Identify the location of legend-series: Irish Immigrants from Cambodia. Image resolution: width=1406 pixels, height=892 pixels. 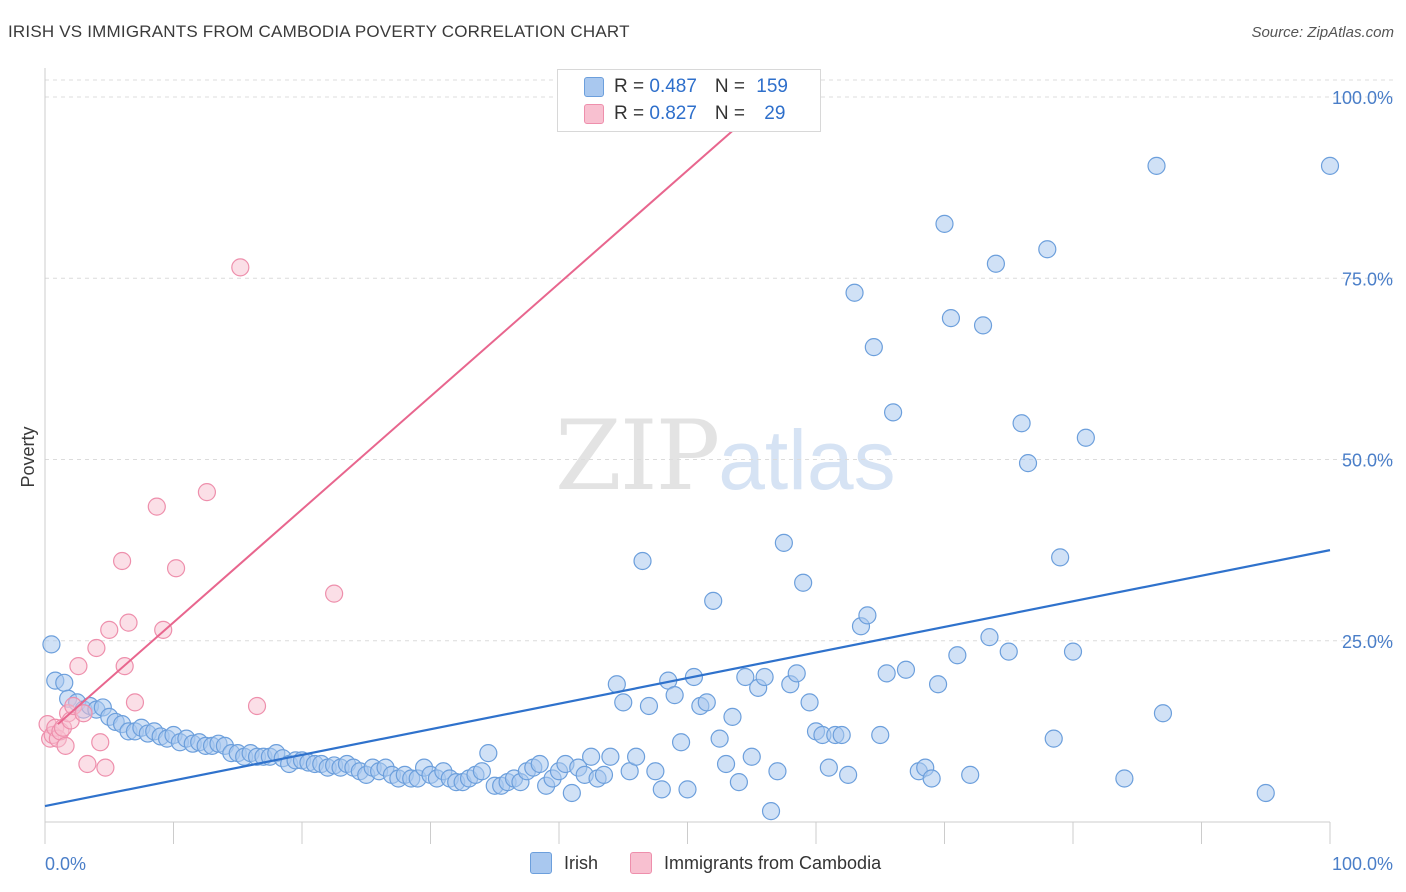
(721, 863).